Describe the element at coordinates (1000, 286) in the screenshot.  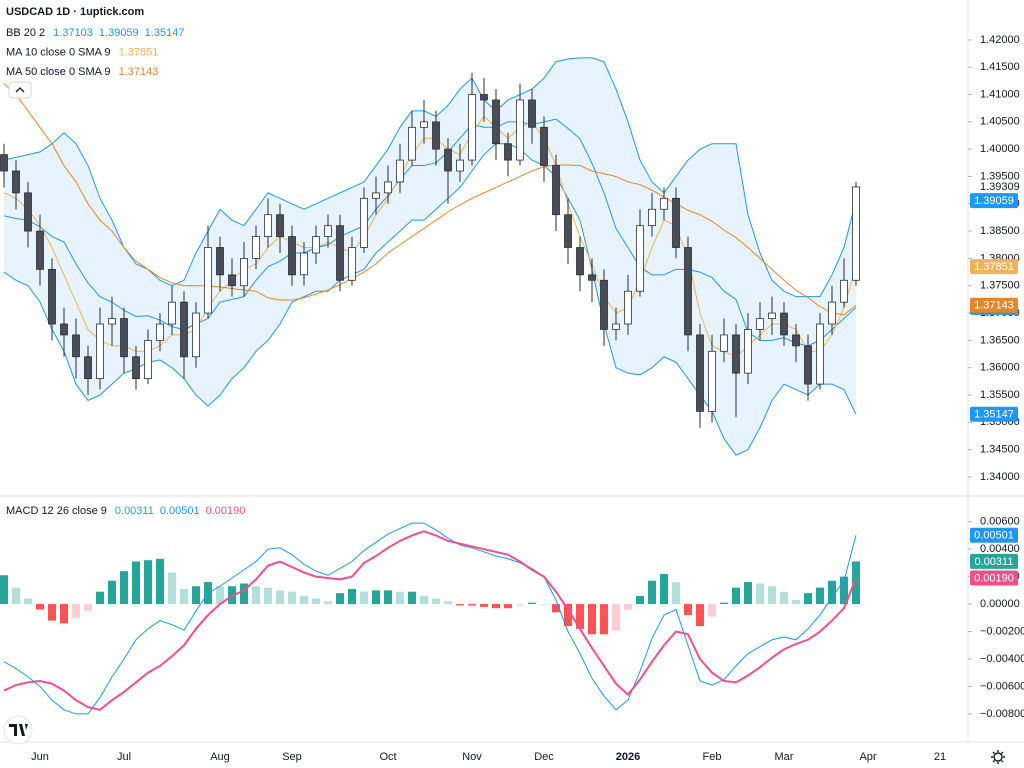
I see `y-tick-label: 1.37500` at that location.